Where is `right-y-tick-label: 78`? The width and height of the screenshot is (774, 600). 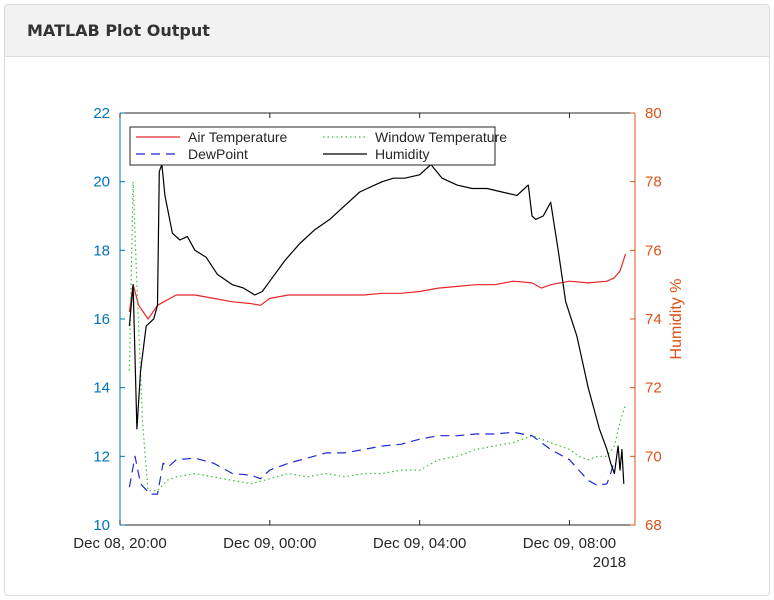 right-y-tick-label: 78 is located at coordinates (653, 182).